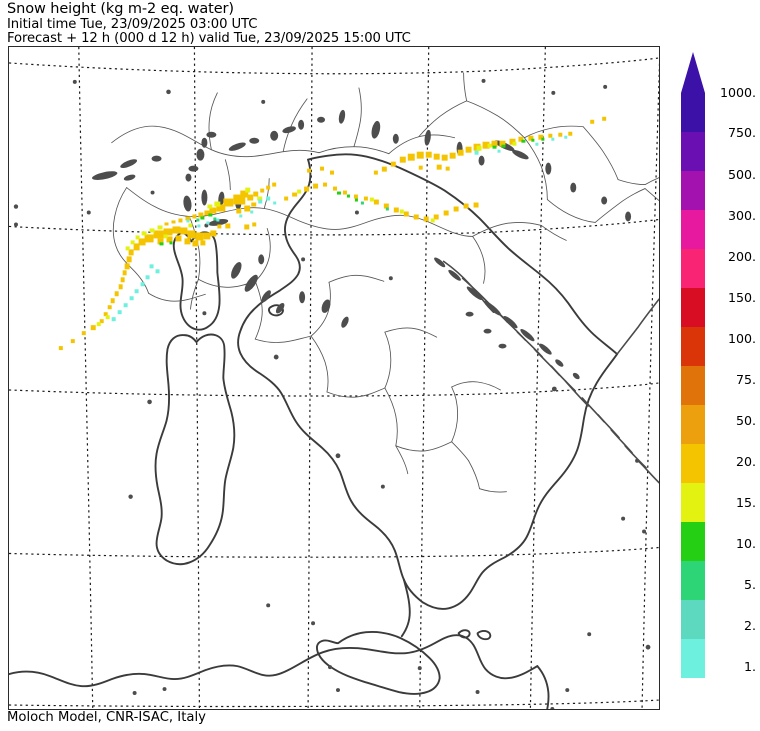 The height and width of the screenshot is (731, 760). I want to click on colorbar-tick-label: 15., so click(745, 502).